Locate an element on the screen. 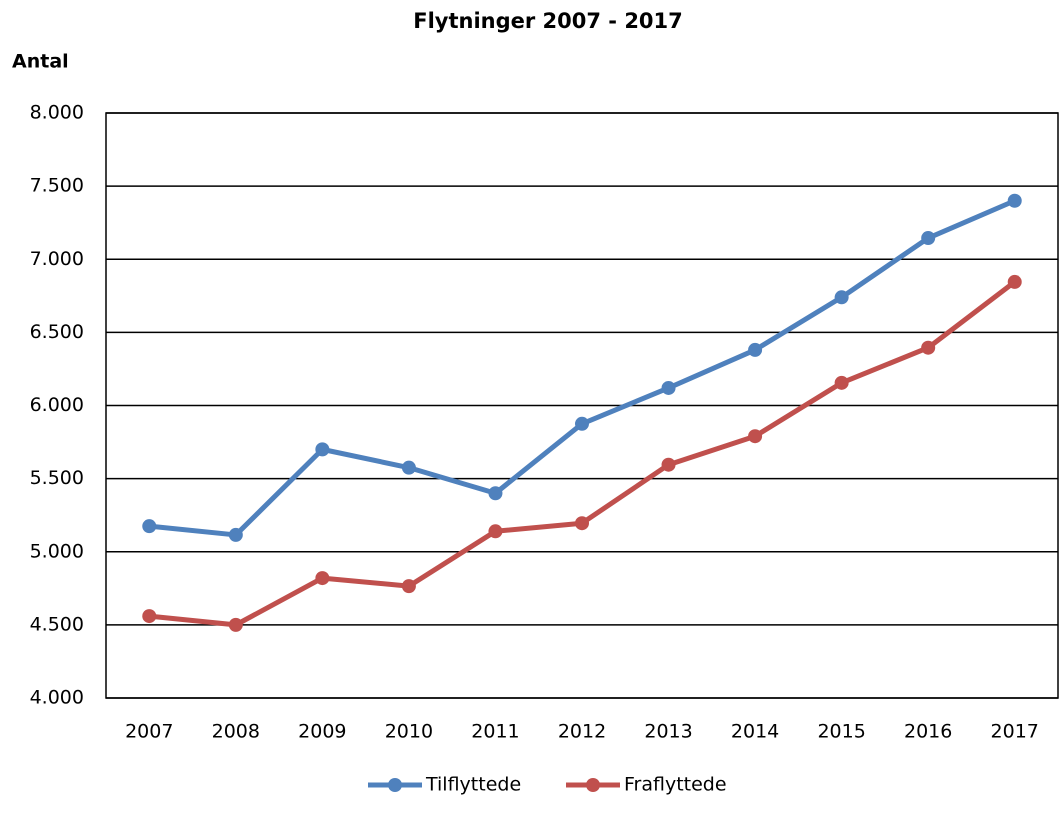 This screenshot has width=1059, height=825. legend-label: Fraflyttede is located at coordinates (675, 785).